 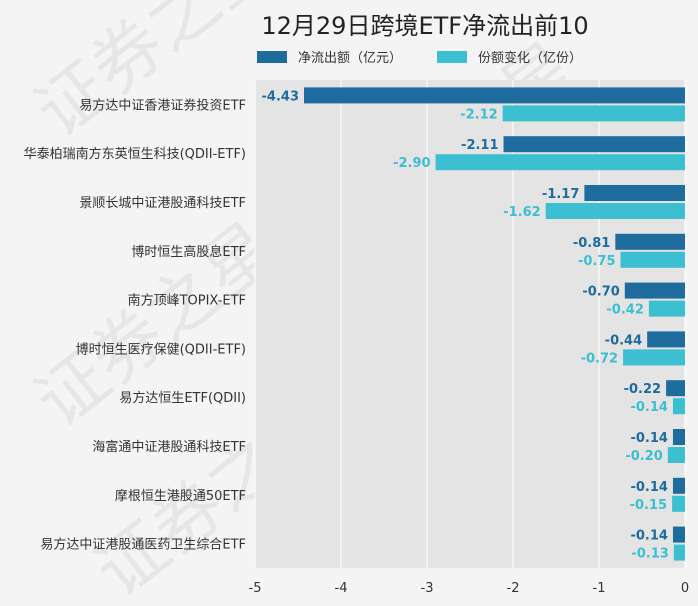 What do you see at coordinates (648, 505) in the screenshot?
I see `value-label-share-change: -0.15` at bounding box center [648, 505].